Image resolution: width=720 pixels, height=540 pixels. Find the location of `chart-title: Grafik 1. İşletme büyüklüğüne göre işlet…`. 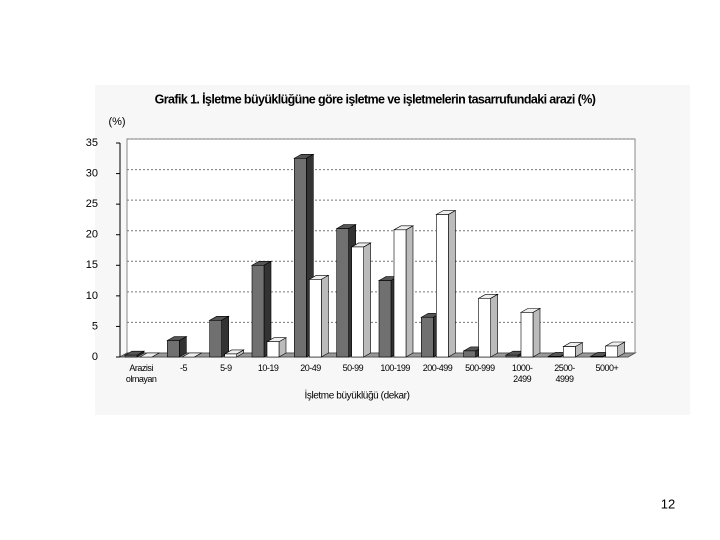

chart-title: Grafik 1. İşletme büyüklüğüne göre işlet… is located at coordinates (375, 98).